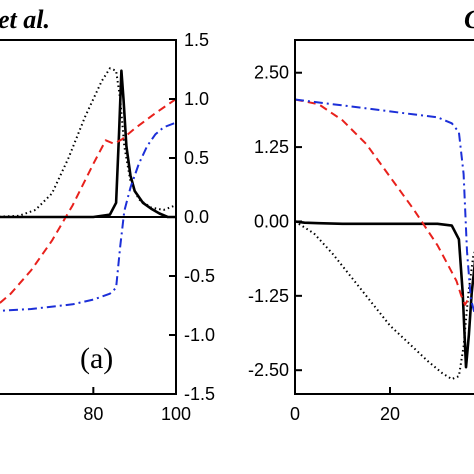 This screenshot has width=474, height=474. I want to click on panel-b-y-tick-label: 1.25, so click(271, 147).